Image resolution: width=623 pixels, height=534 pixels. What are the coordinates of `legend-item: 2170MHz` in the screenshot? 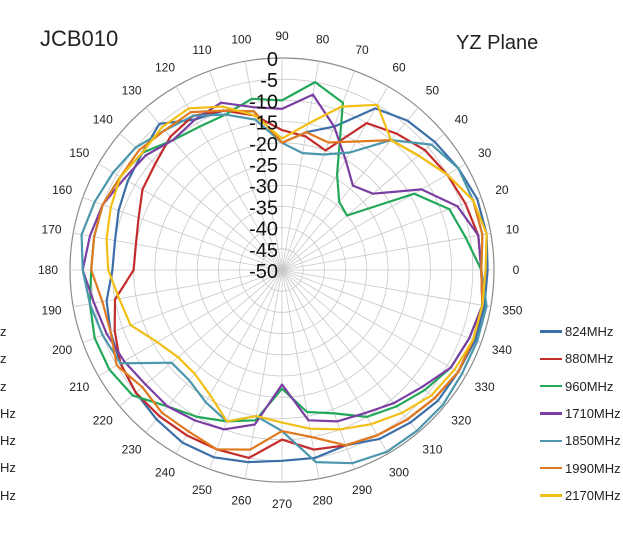 It's located at (580, 495).